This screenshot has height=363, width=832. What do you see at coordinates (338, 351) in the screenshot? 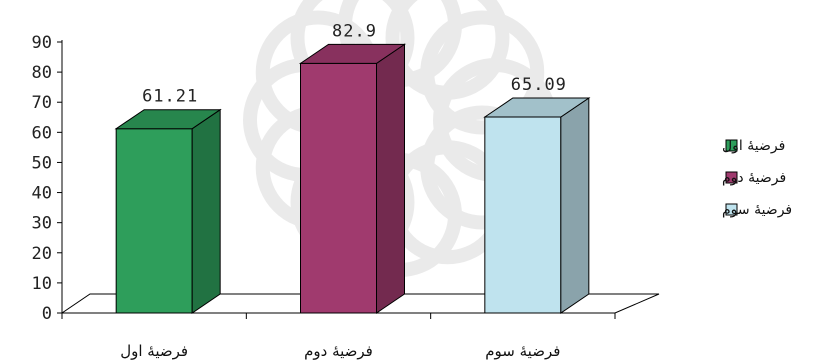
I see `x-category-label: فرضيۀ دوم` at bounding box center [338, 351].